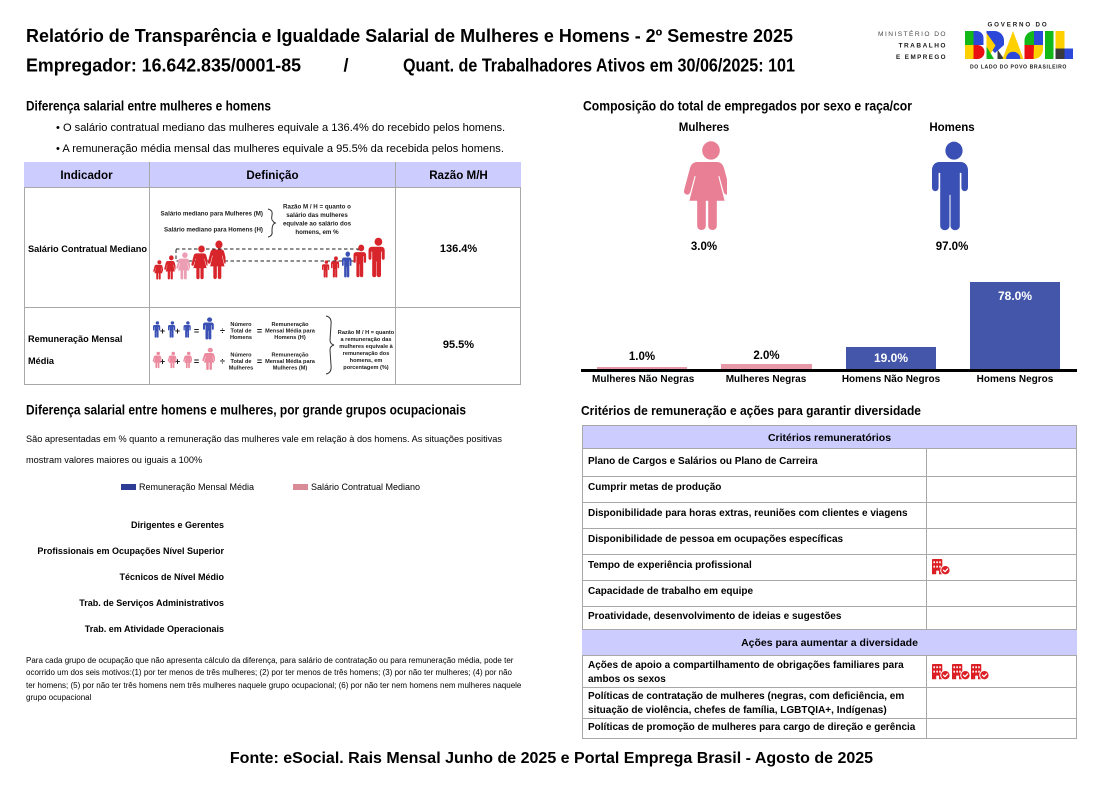 The width and height of the screenshot is (1097, 787). What do you see at coordinates (212, 214) in the screenshot?
I see `svg-text:Salário mediano para Mulheres: Salário mediano para Mulheres (M)` at bounding box center [212, 214].